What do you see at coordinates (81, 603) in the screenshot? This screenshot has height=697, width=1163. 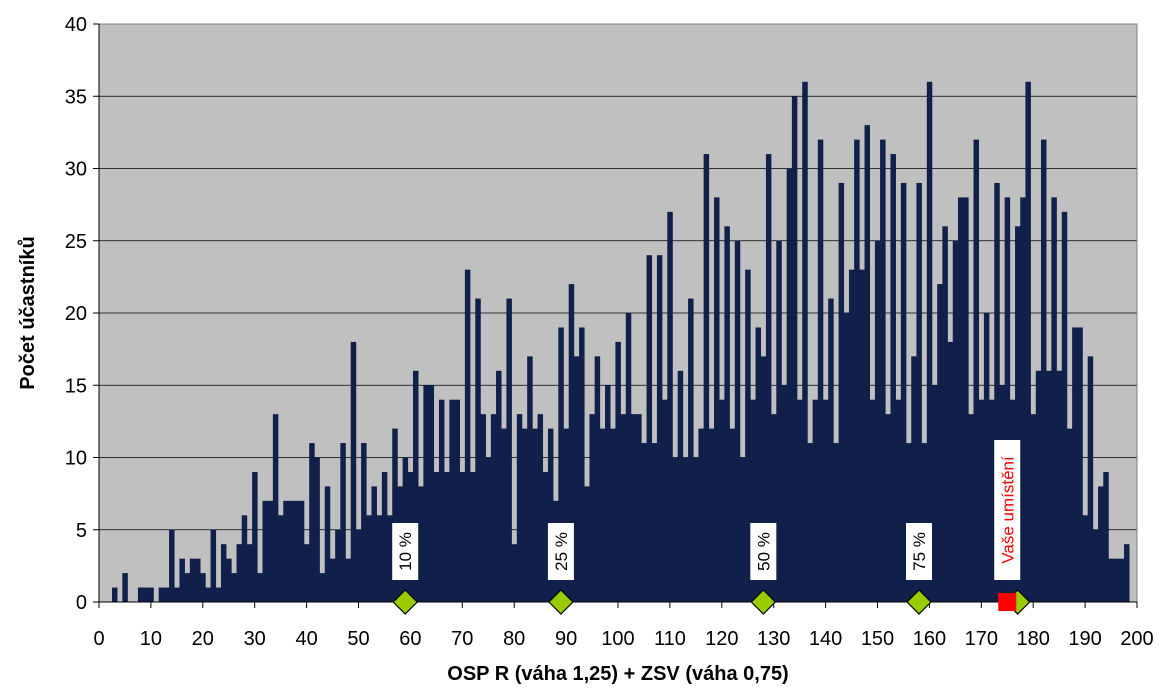 I see `y-tick-label: 0` at bounding box center [81, 603].